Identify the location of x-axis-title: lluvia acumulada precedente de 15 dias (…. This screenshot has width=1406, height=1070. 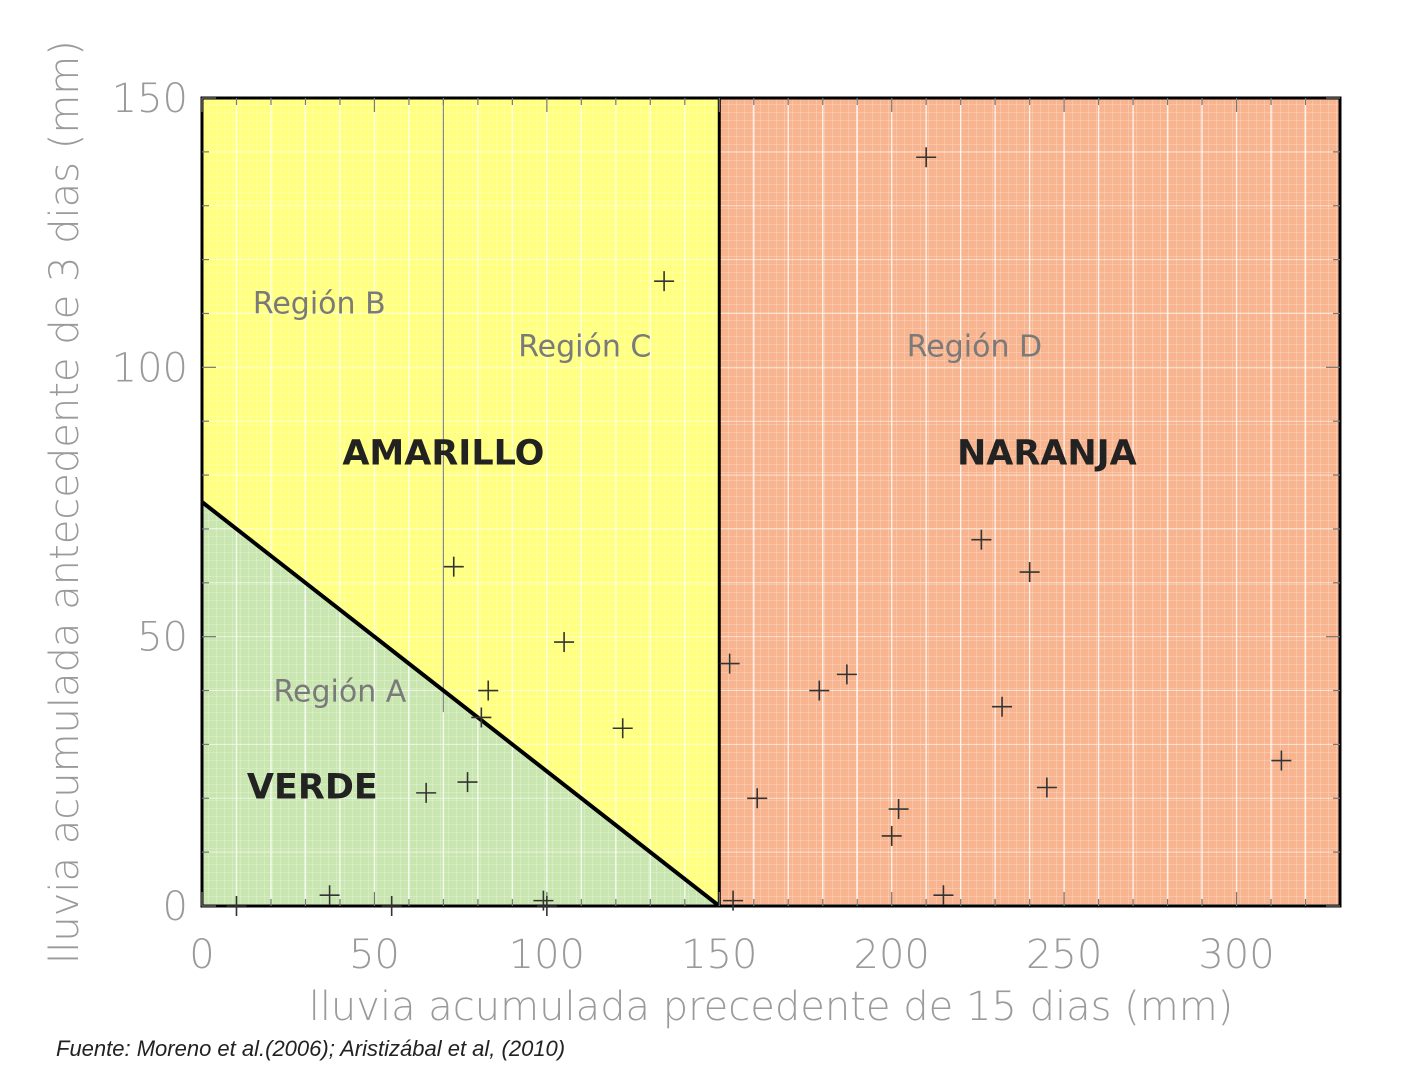
(771, 1007).